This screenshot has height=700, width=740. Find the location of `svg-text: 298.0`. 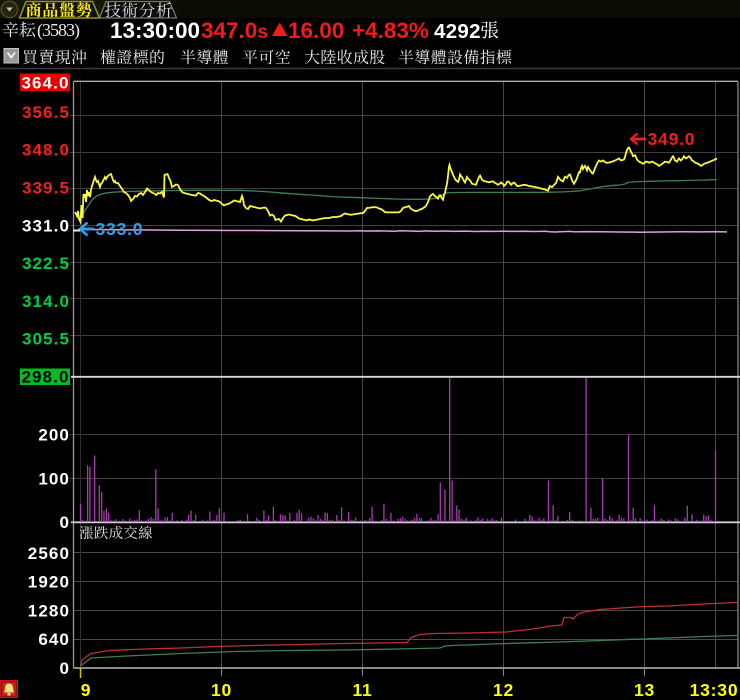

svg-text: 298.0 is located at coordinates (45, 377).